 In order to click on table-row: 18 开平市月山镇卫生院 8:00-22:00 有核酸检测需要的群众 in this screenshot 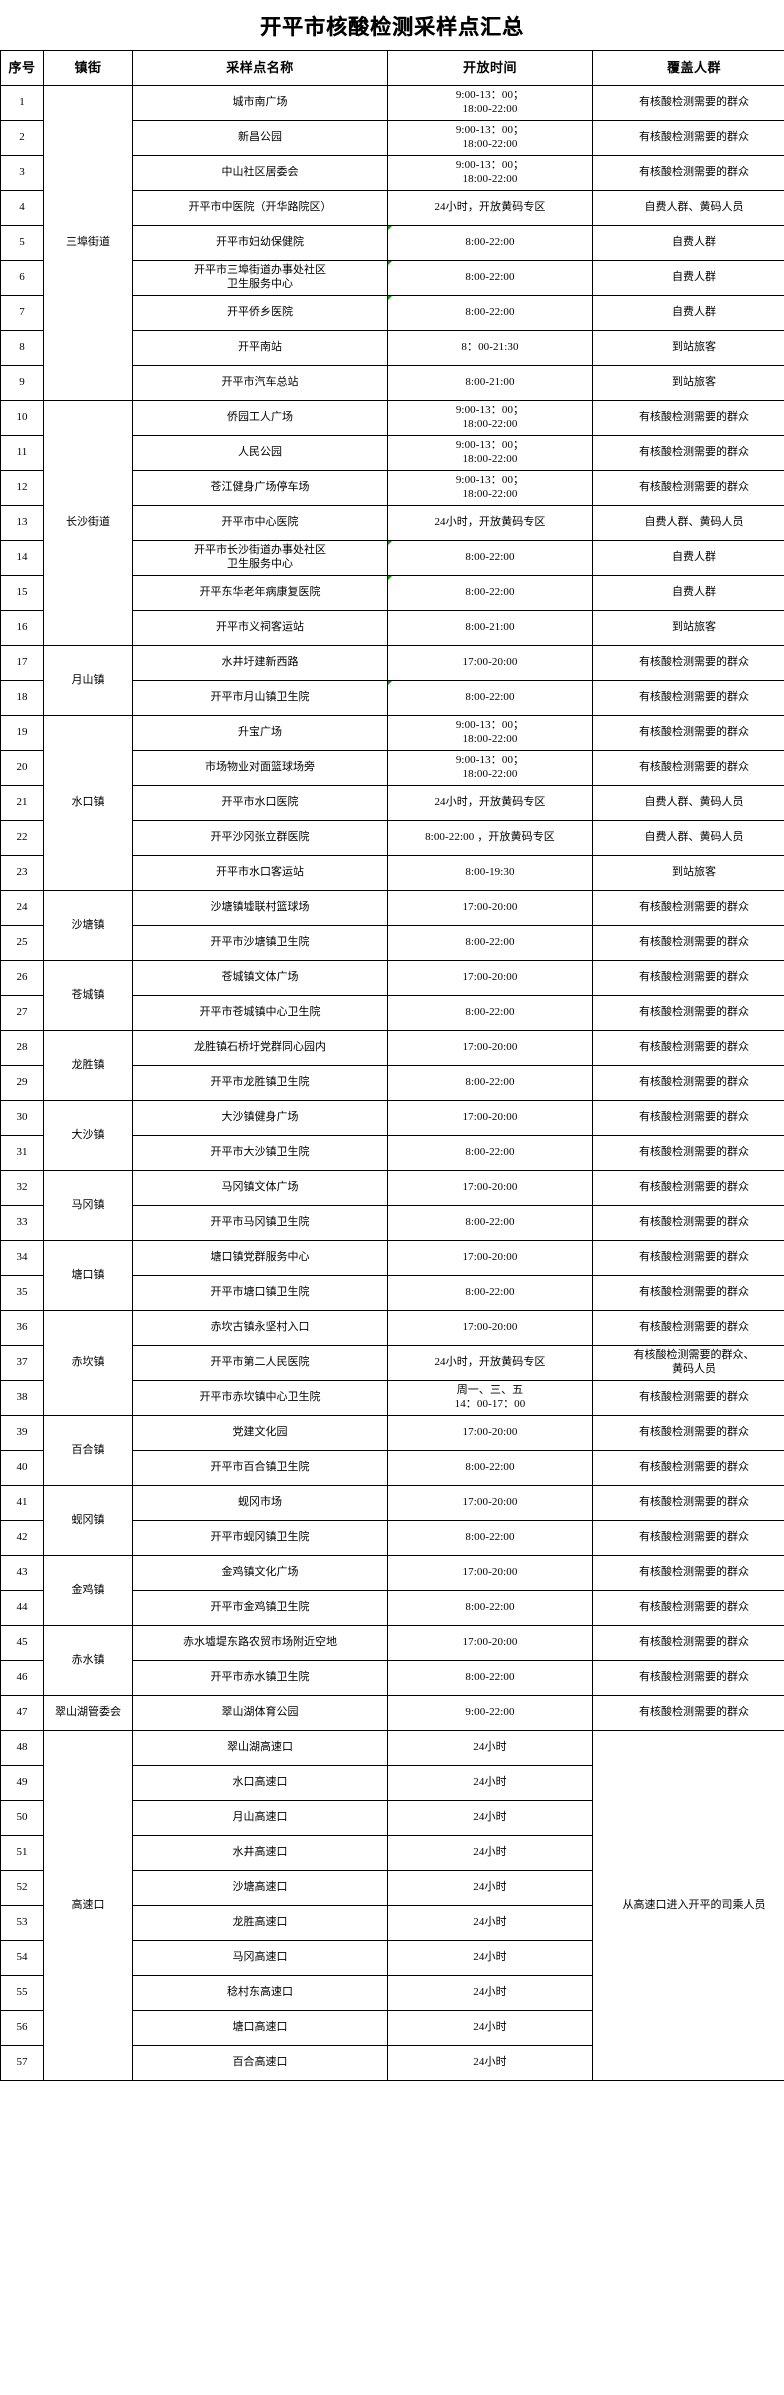, I will do `click(392, 698)`.